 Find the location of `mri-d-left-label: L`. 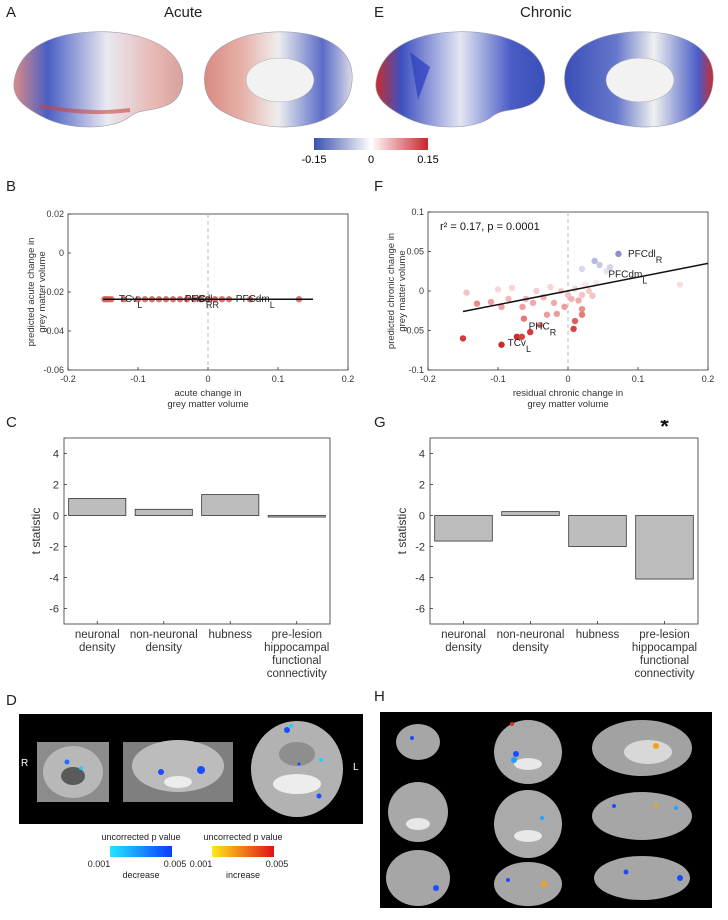

mri-d-left-label: L is located at coordinates (356, 767).